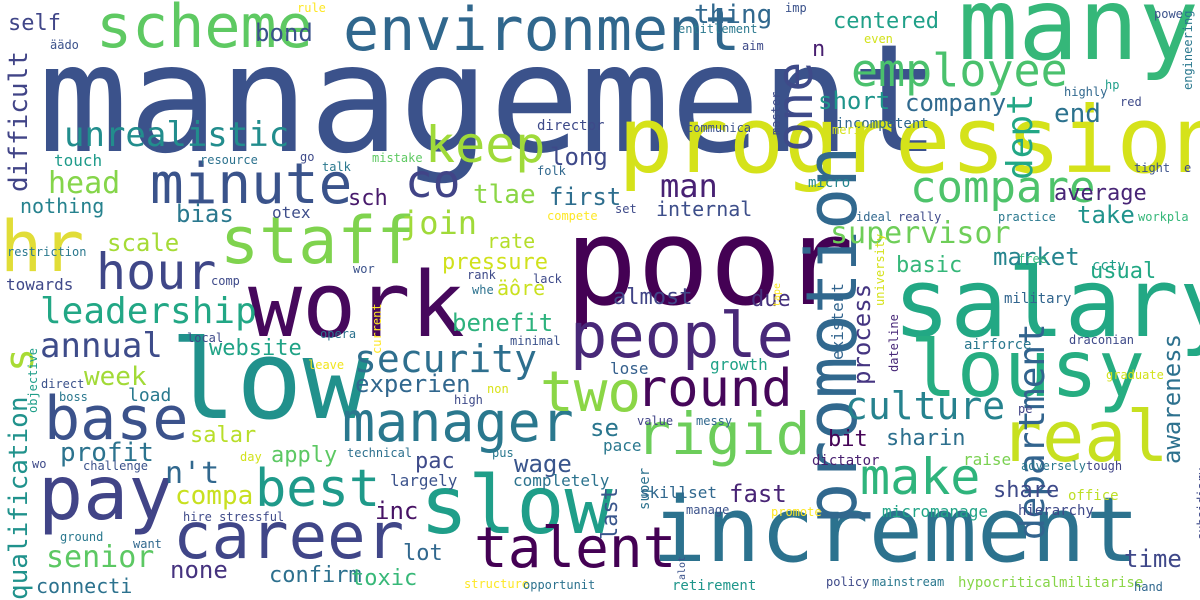  Describe the element at coordinates (214, 495) in the screenshot. I see `word-95: compa` at that location.